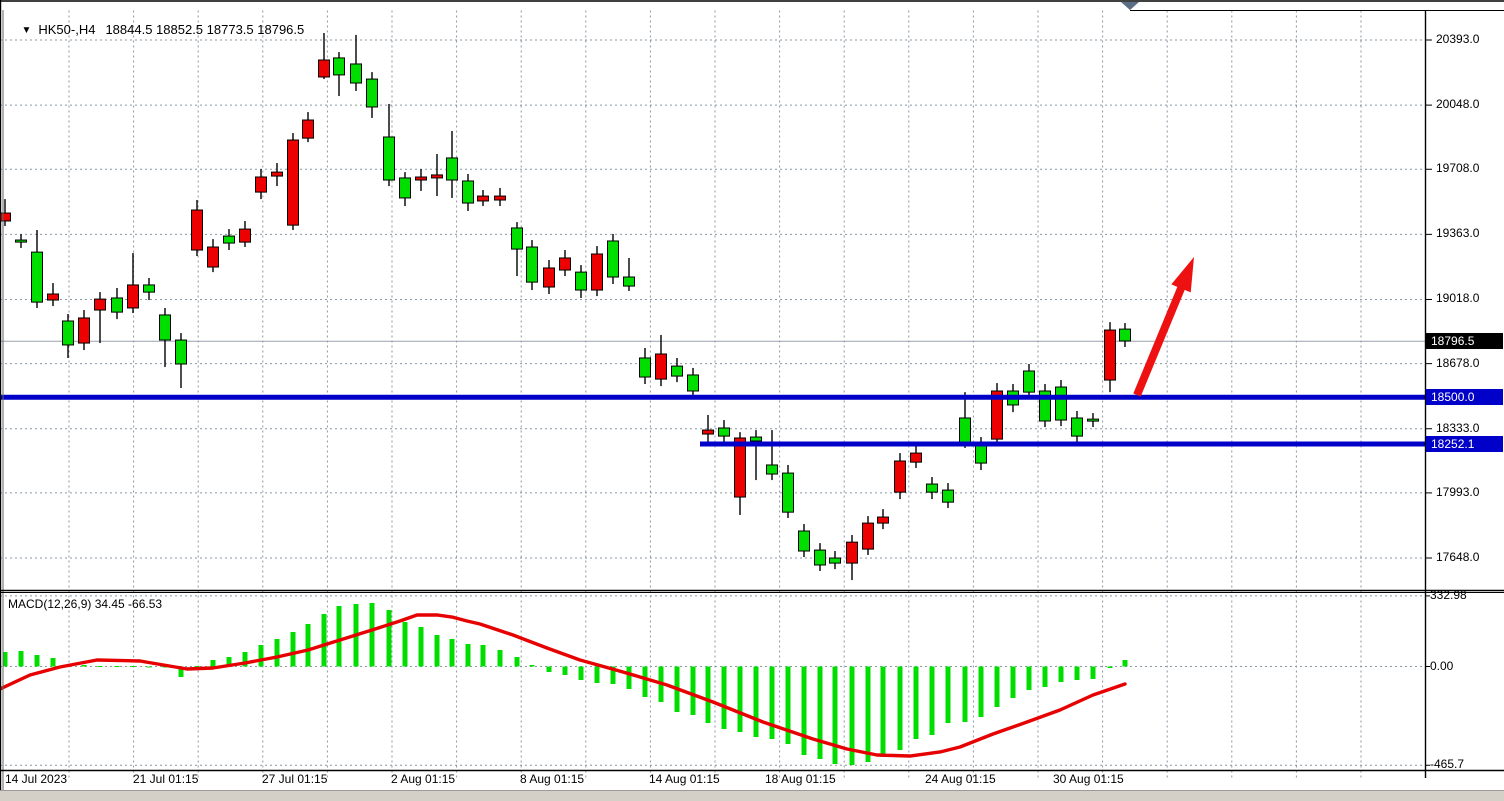 This screenshot has width=1504, height=801. What do you see at coordinates (1442, 665) in the screenshot?
I see `indicator-axis-tick-label: 0.00` at bounding box center [1442, 665].